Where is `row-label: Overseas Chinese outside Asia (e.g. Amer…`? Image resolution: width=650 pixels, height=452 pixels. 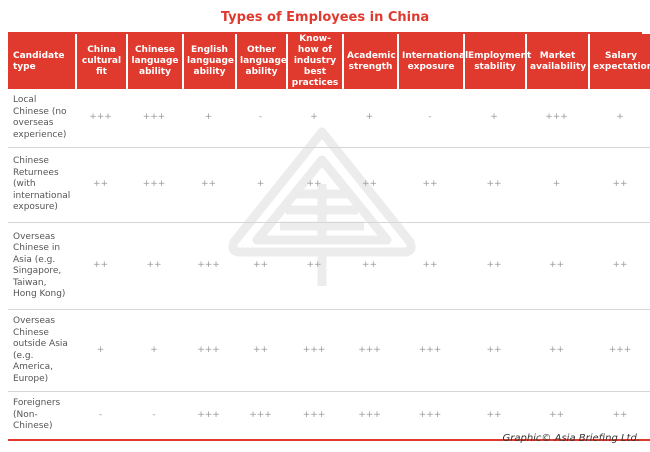
row-label: Overseas Chinese outside Asia (e.g. Amer… is located at coordinates (41, 351).